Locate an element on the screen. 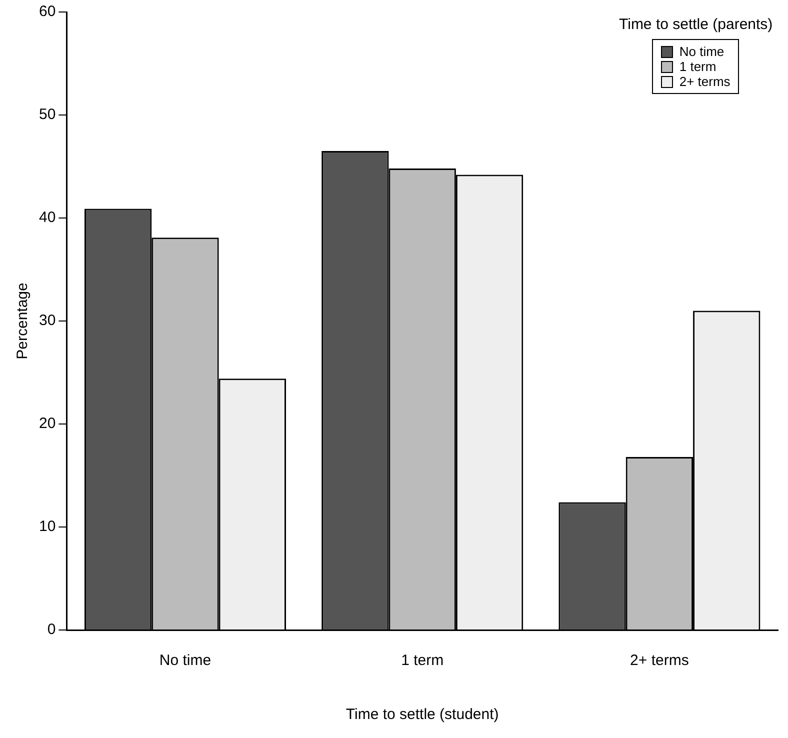 This screenshot has width=788, height=738. legend-label: 1 term is located at coordinates (697, 66).